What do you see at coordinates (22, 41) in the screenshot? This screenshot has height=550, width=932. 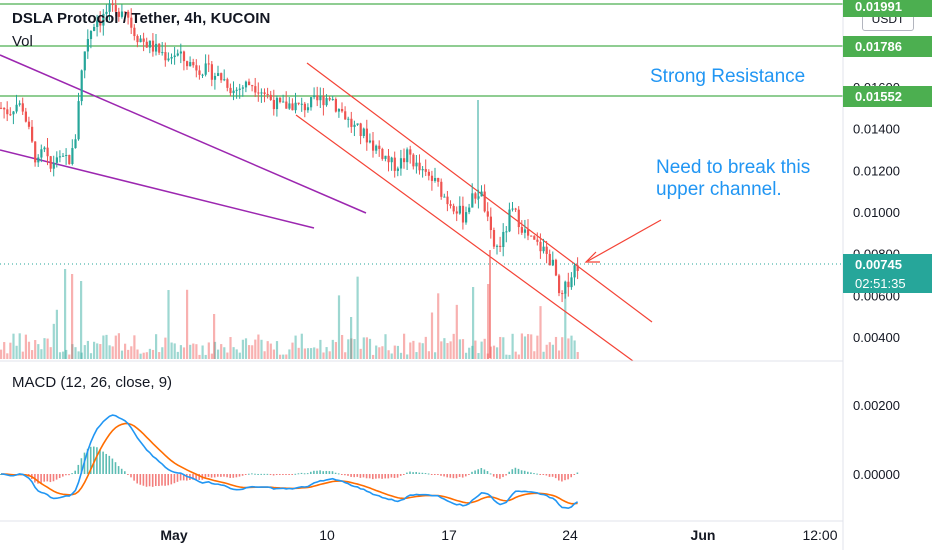 I see `volume-label: Vol` at bounding box center [22, 41].